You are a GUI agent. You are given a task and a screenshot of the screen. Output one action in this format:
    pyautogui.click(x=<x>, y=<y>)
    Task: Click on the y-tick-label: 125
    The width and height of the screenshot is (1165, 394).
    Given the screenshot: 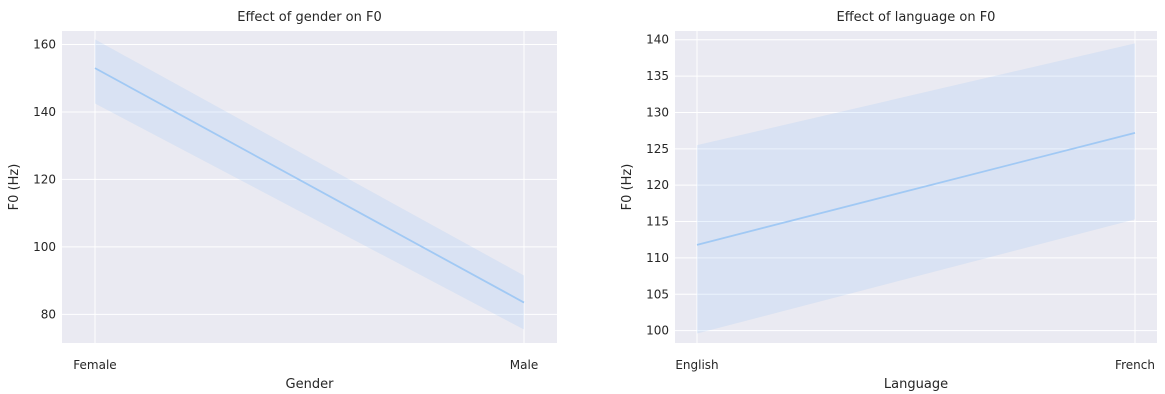 What is the action you would take?
    pyautogui.click(x=657, y=149)
    